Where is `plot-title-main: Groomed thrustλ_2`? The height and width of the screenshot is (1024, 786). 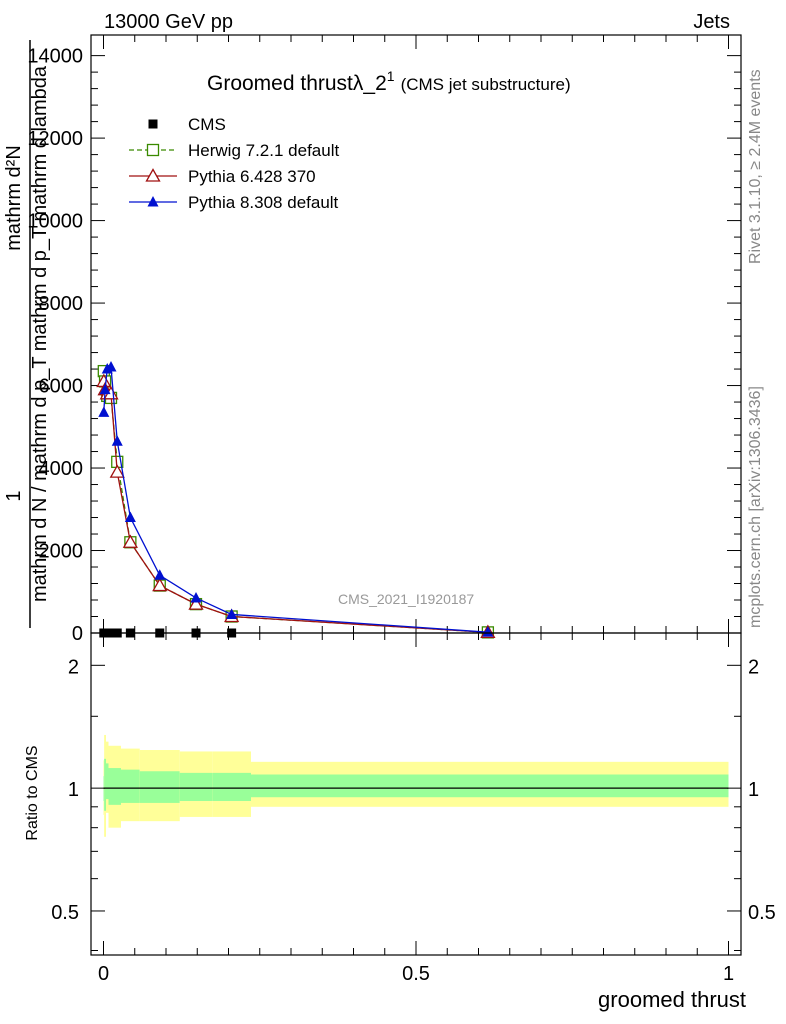 plot-title-main: Groomed thrustλ_2 is located at coordinates (297, 83).